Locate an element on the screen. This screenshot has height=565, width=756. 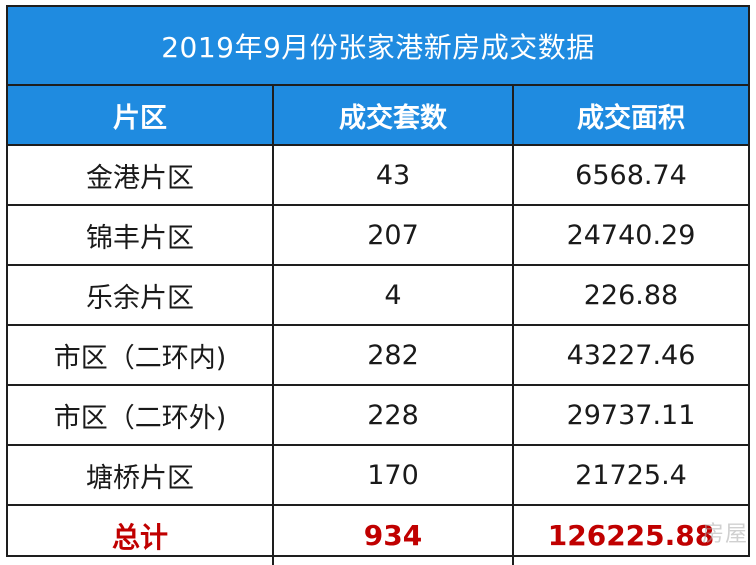
cell-district: 市区（二环外) is located at coordinates (141, 415).